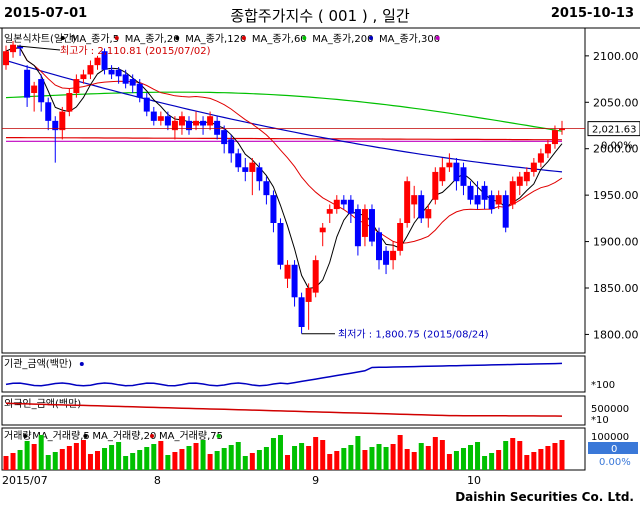 The width and height of the screenshot is (640, 512). Describe the element at coordinates (610, 409) in the screenshot. I see `foreign-tick: 500000` at that location.